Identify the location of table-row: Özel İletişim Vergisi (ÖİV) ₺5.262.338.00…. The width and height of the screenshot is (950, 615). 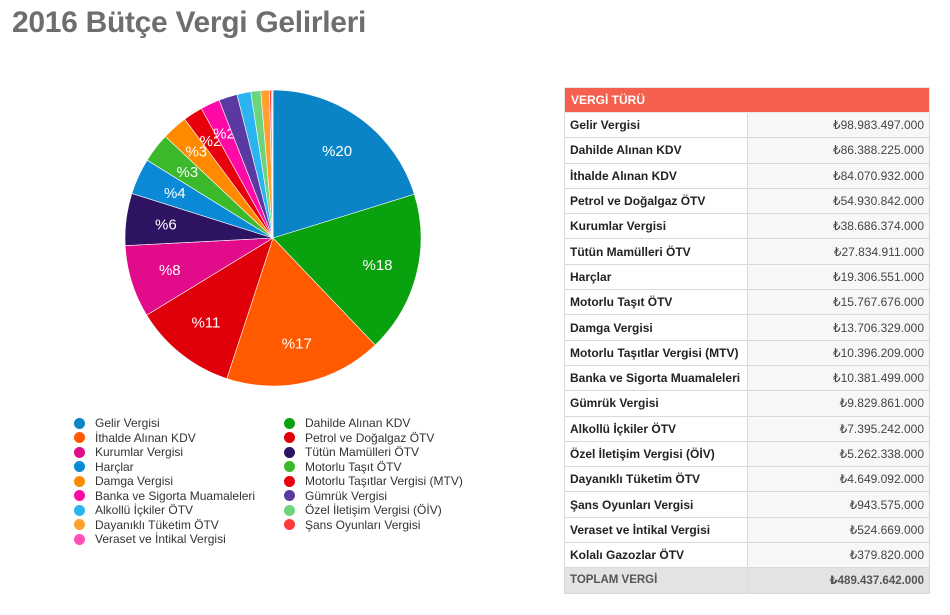
(747, 454).